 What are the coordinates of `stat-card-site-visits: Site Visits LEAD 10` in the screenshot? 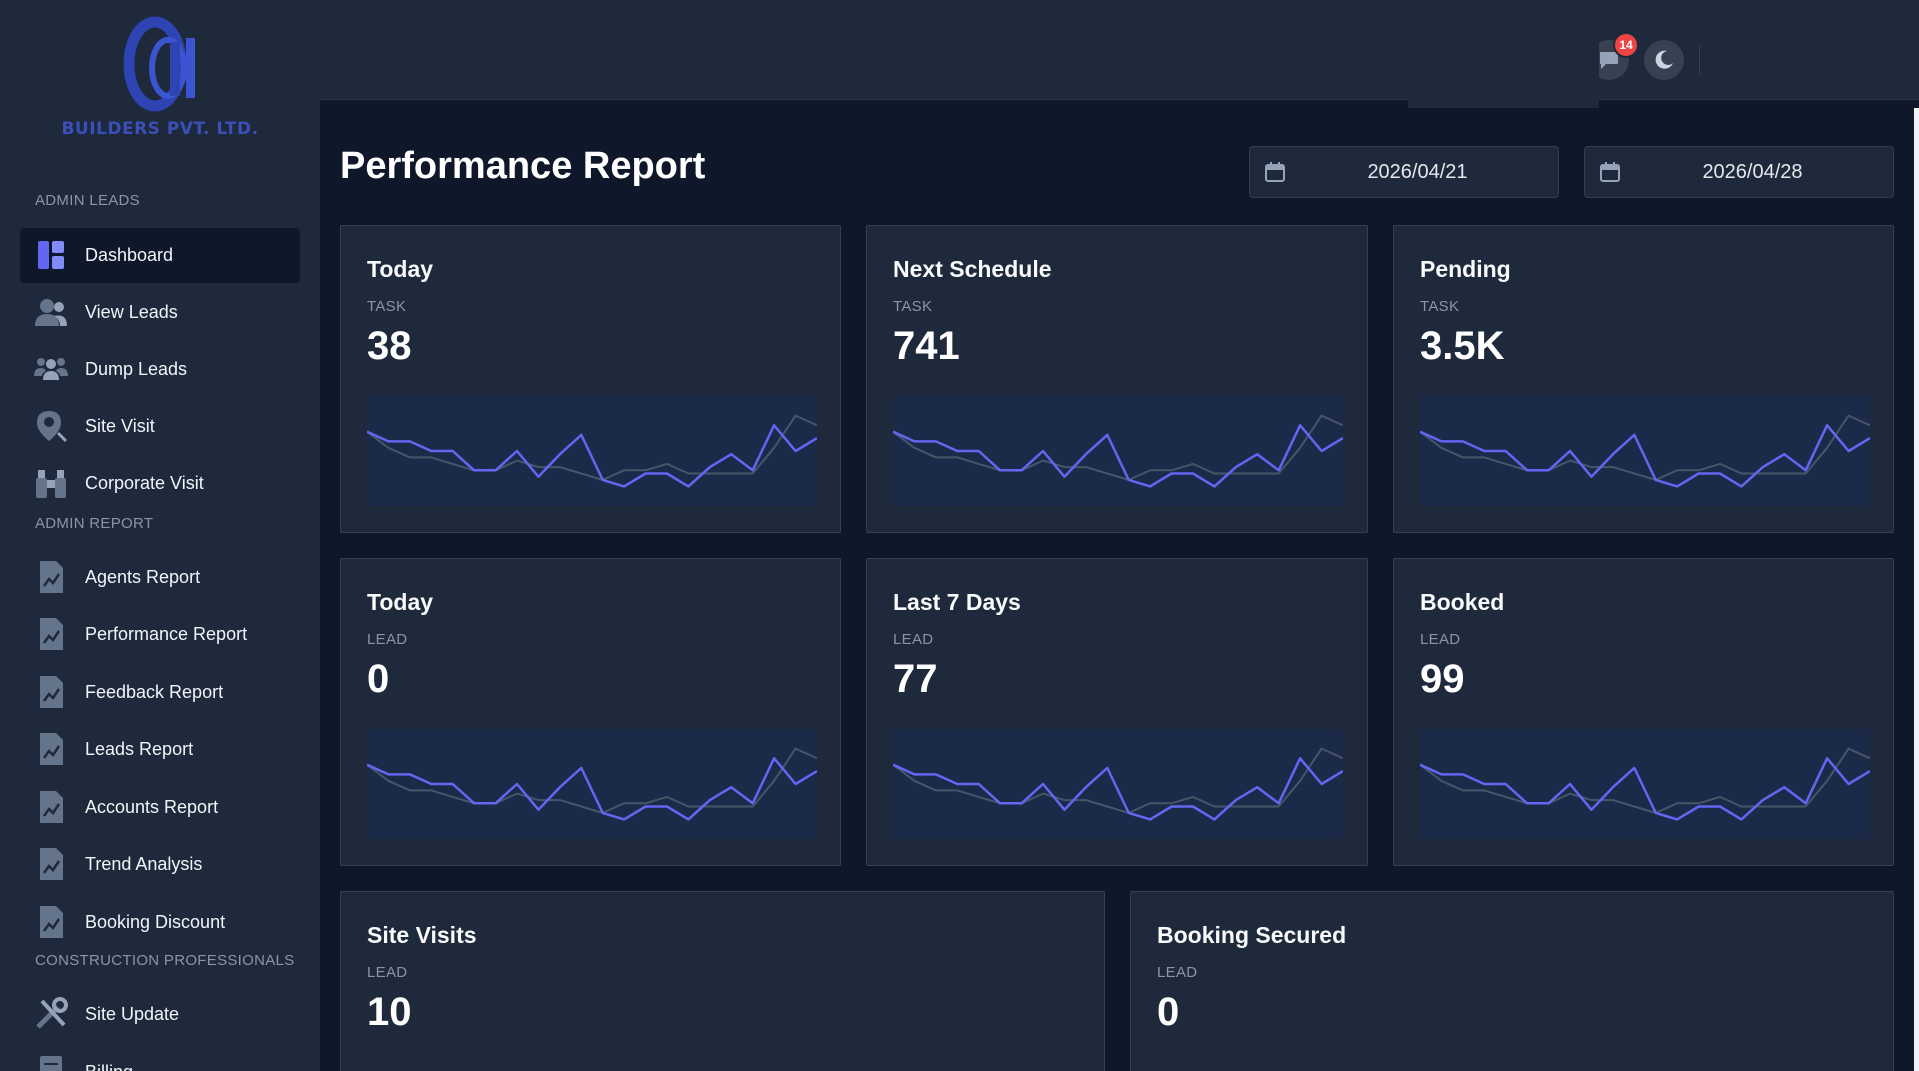 It's located at (722, 981).